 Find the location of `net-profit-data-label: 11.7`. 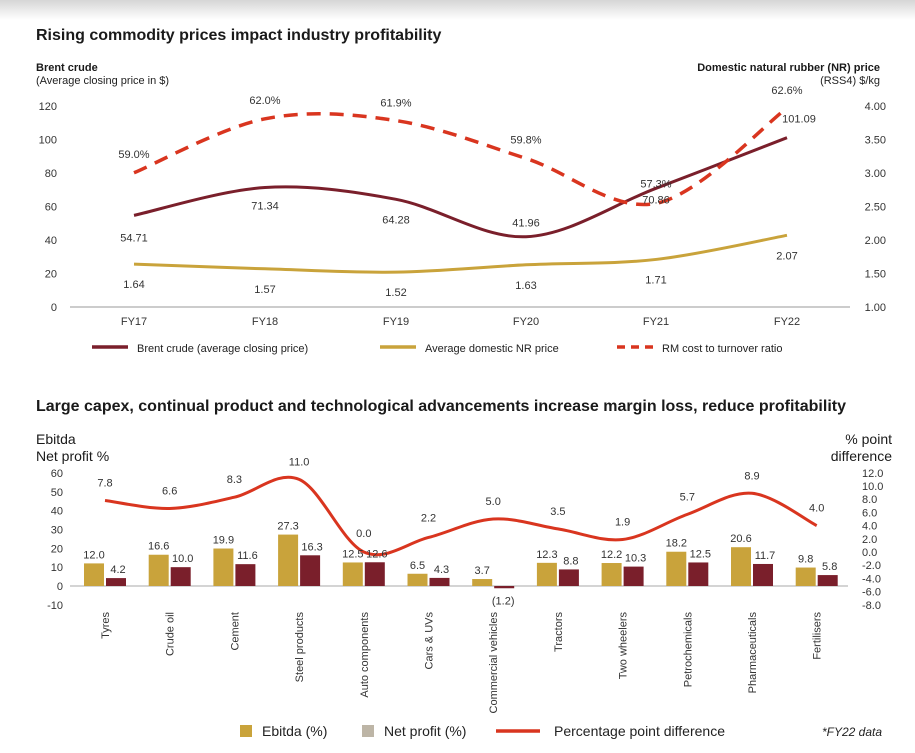

net-profit-data-label: 11.7 is located at coordinates (765, 556).